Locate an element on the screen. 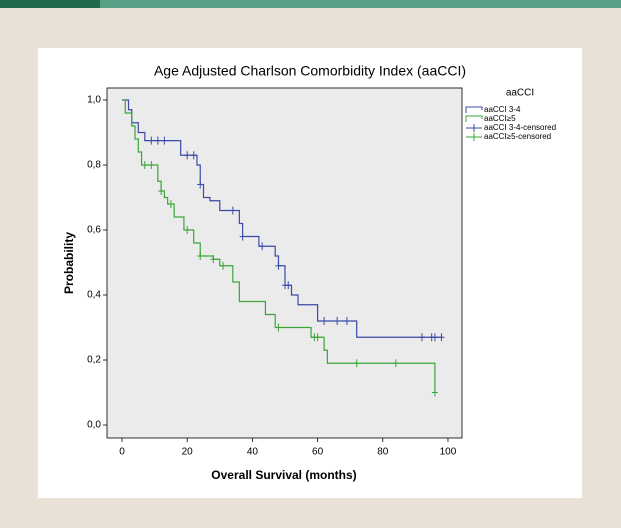  x-tick-label: 60 is located at coordinates (318, 452).